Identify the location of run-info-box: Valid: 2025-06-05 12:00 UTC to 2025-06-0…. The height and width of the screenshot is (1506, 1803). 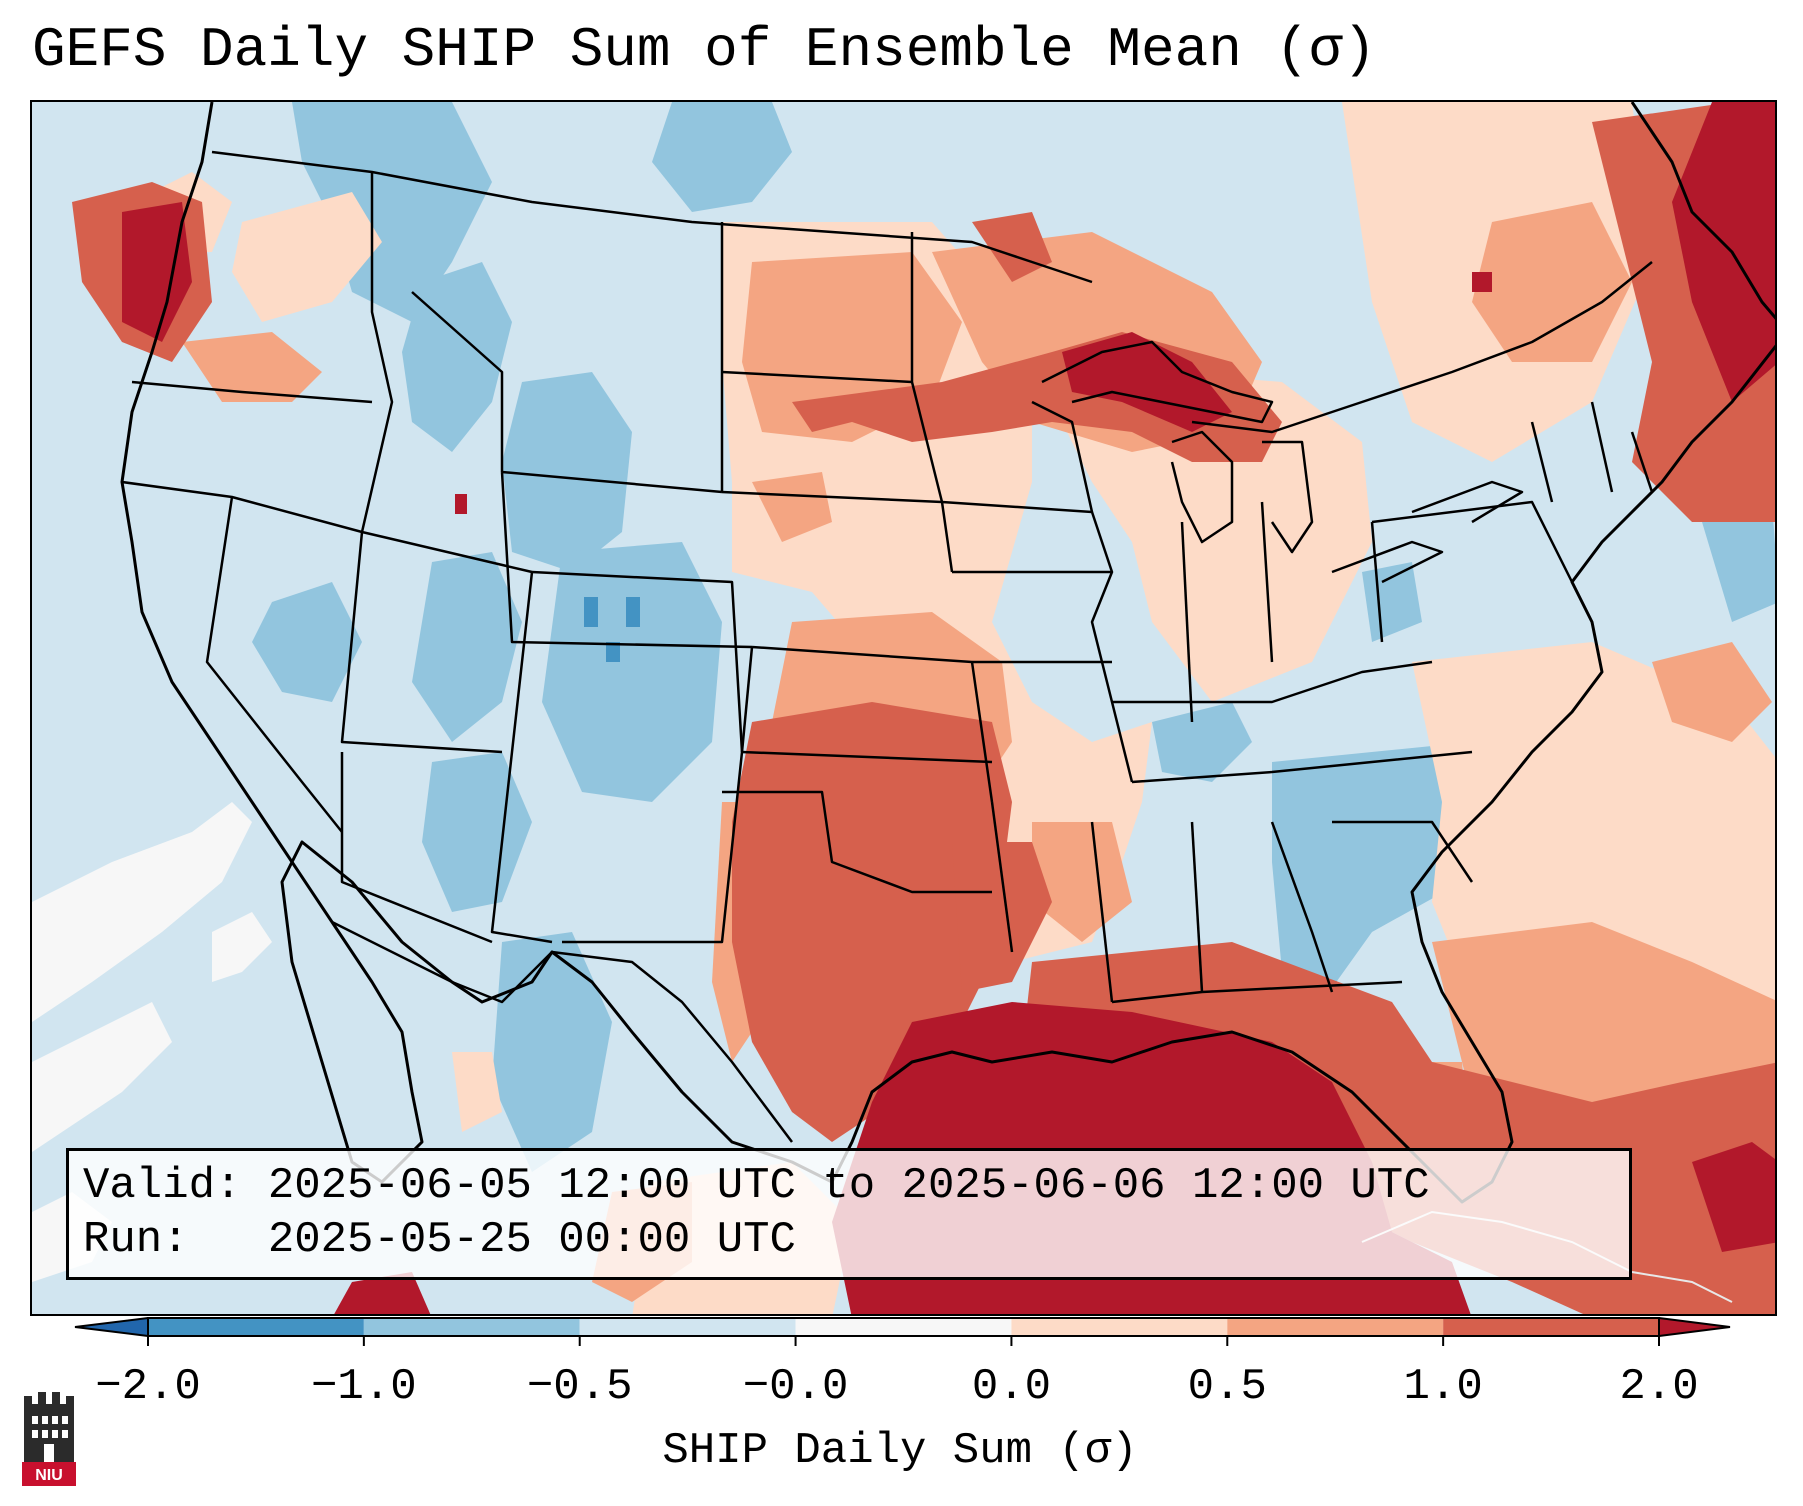
(849, 1214).